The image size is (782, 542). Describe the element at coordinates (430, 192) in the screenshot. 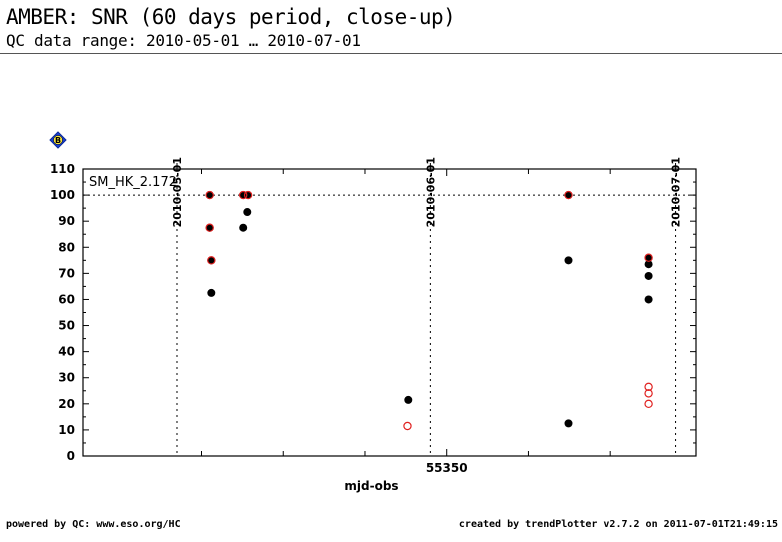

I see `date-marker-label: 2010-06-01` at that location.